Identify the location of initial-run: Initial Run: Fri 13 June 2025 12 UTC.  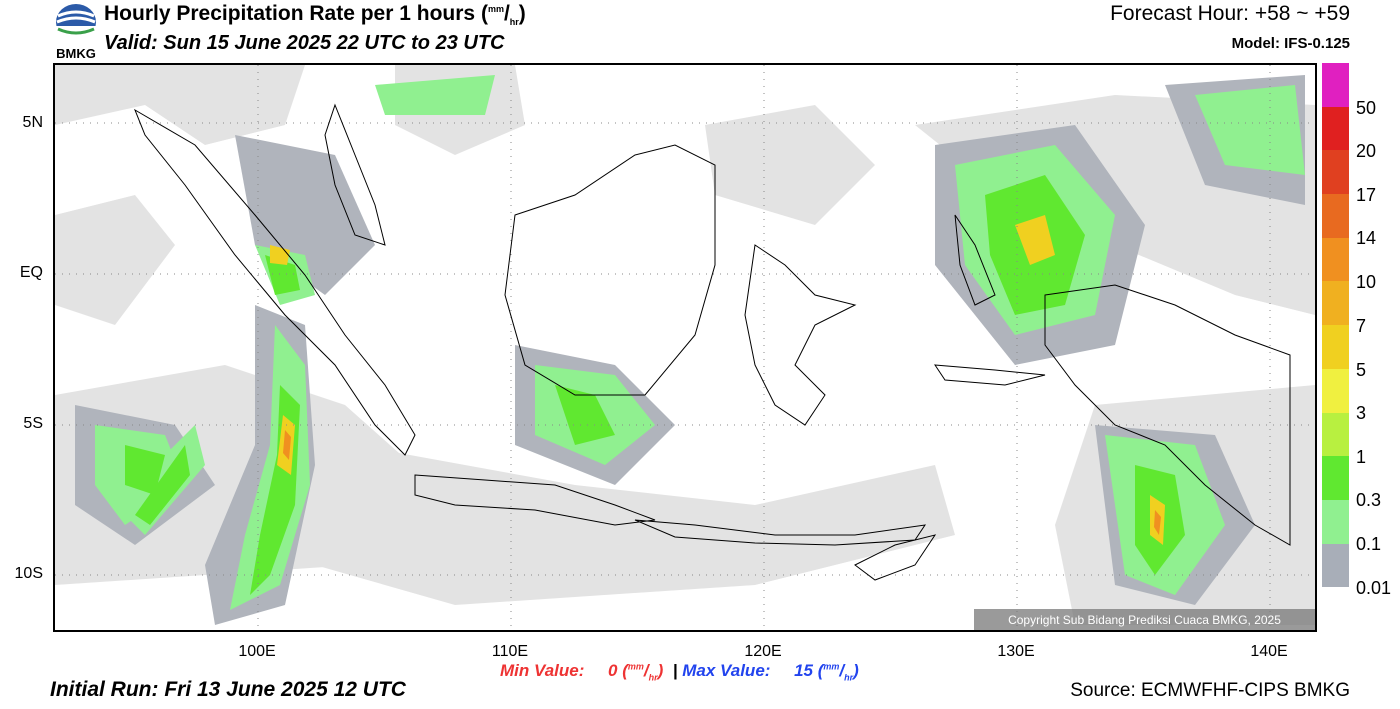
(228, 689).